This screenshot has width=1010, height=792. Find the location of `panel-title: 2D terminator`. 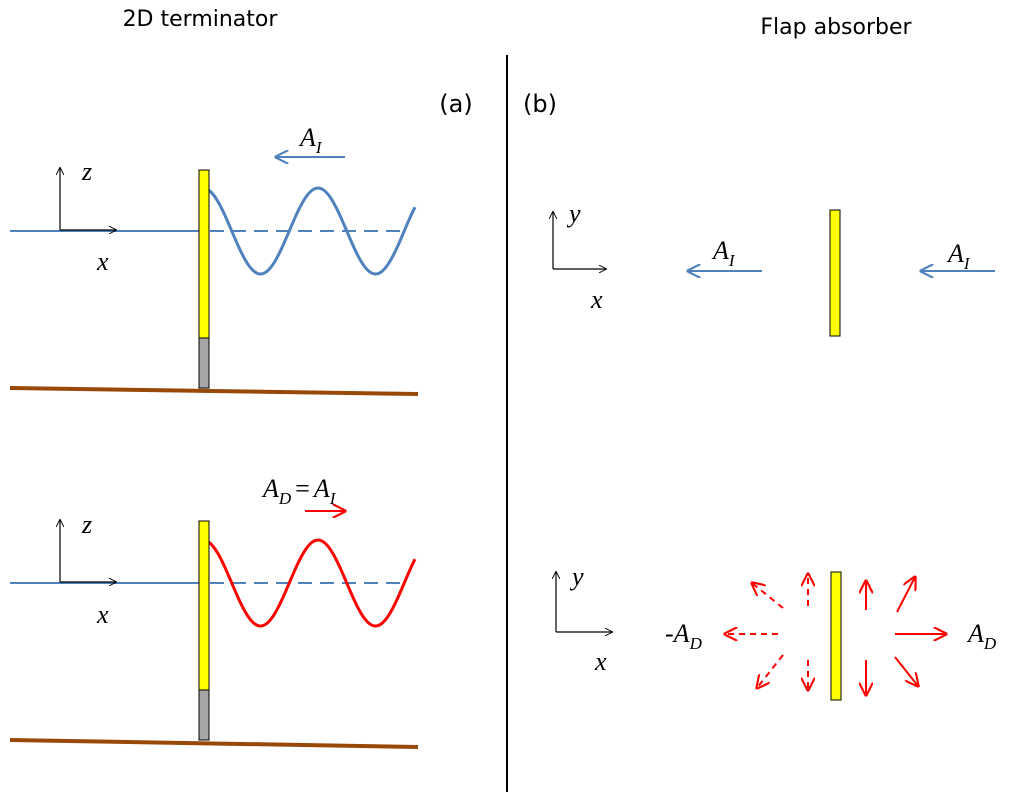

panel-title: 2D terminator is located at coordinates (201, 19).